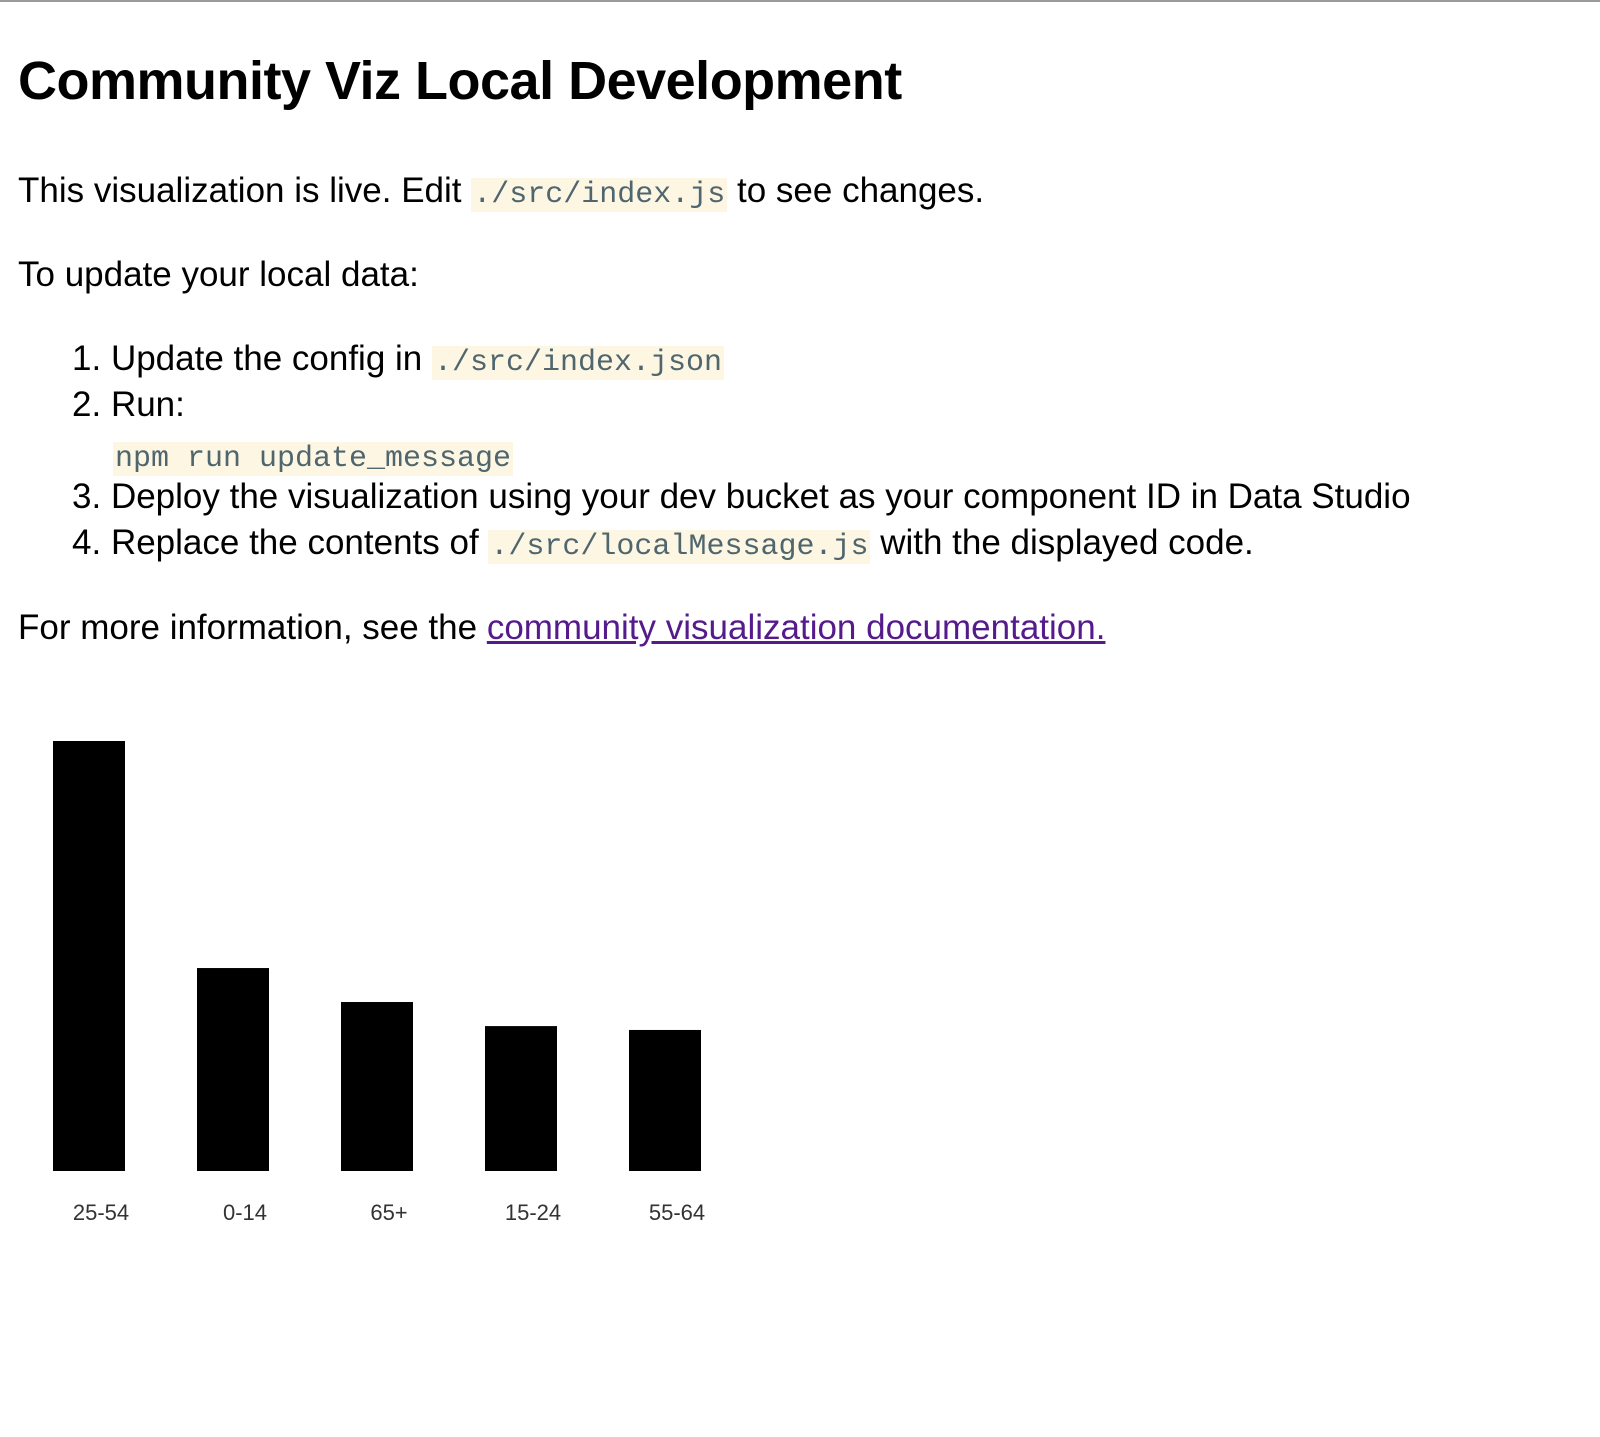 This screenshot has width=1600, height=1437. What do you see at coordinates (796, 627) in the screenshot?
I see `documentation-link: community visualization documentation.` at bounding box center [796, 627].